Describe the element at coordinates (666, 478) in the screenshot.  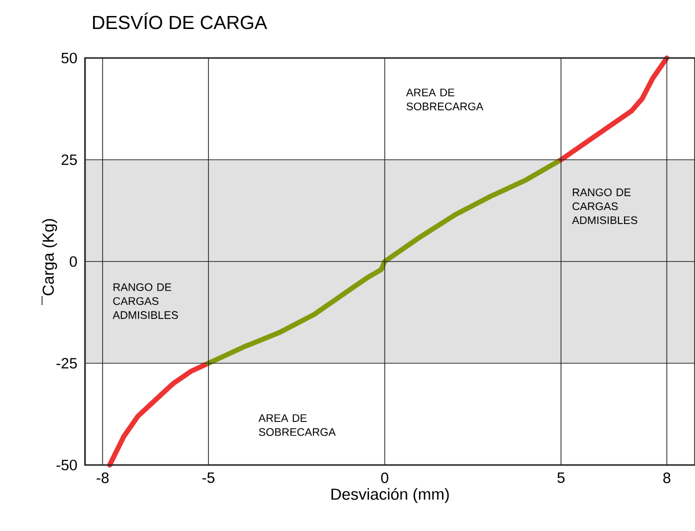
I see `x-tick-label: 8` at that location.